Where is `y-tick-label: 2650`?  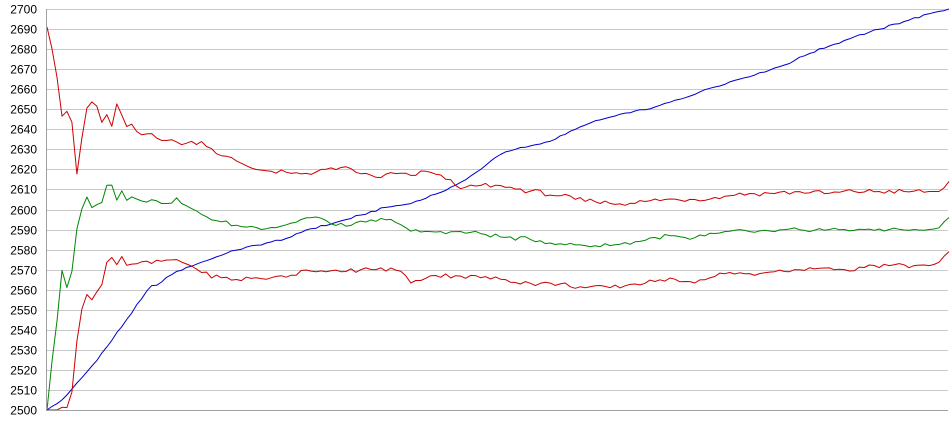
y-tick-label: 2650 is located at coordinates (23, 110).